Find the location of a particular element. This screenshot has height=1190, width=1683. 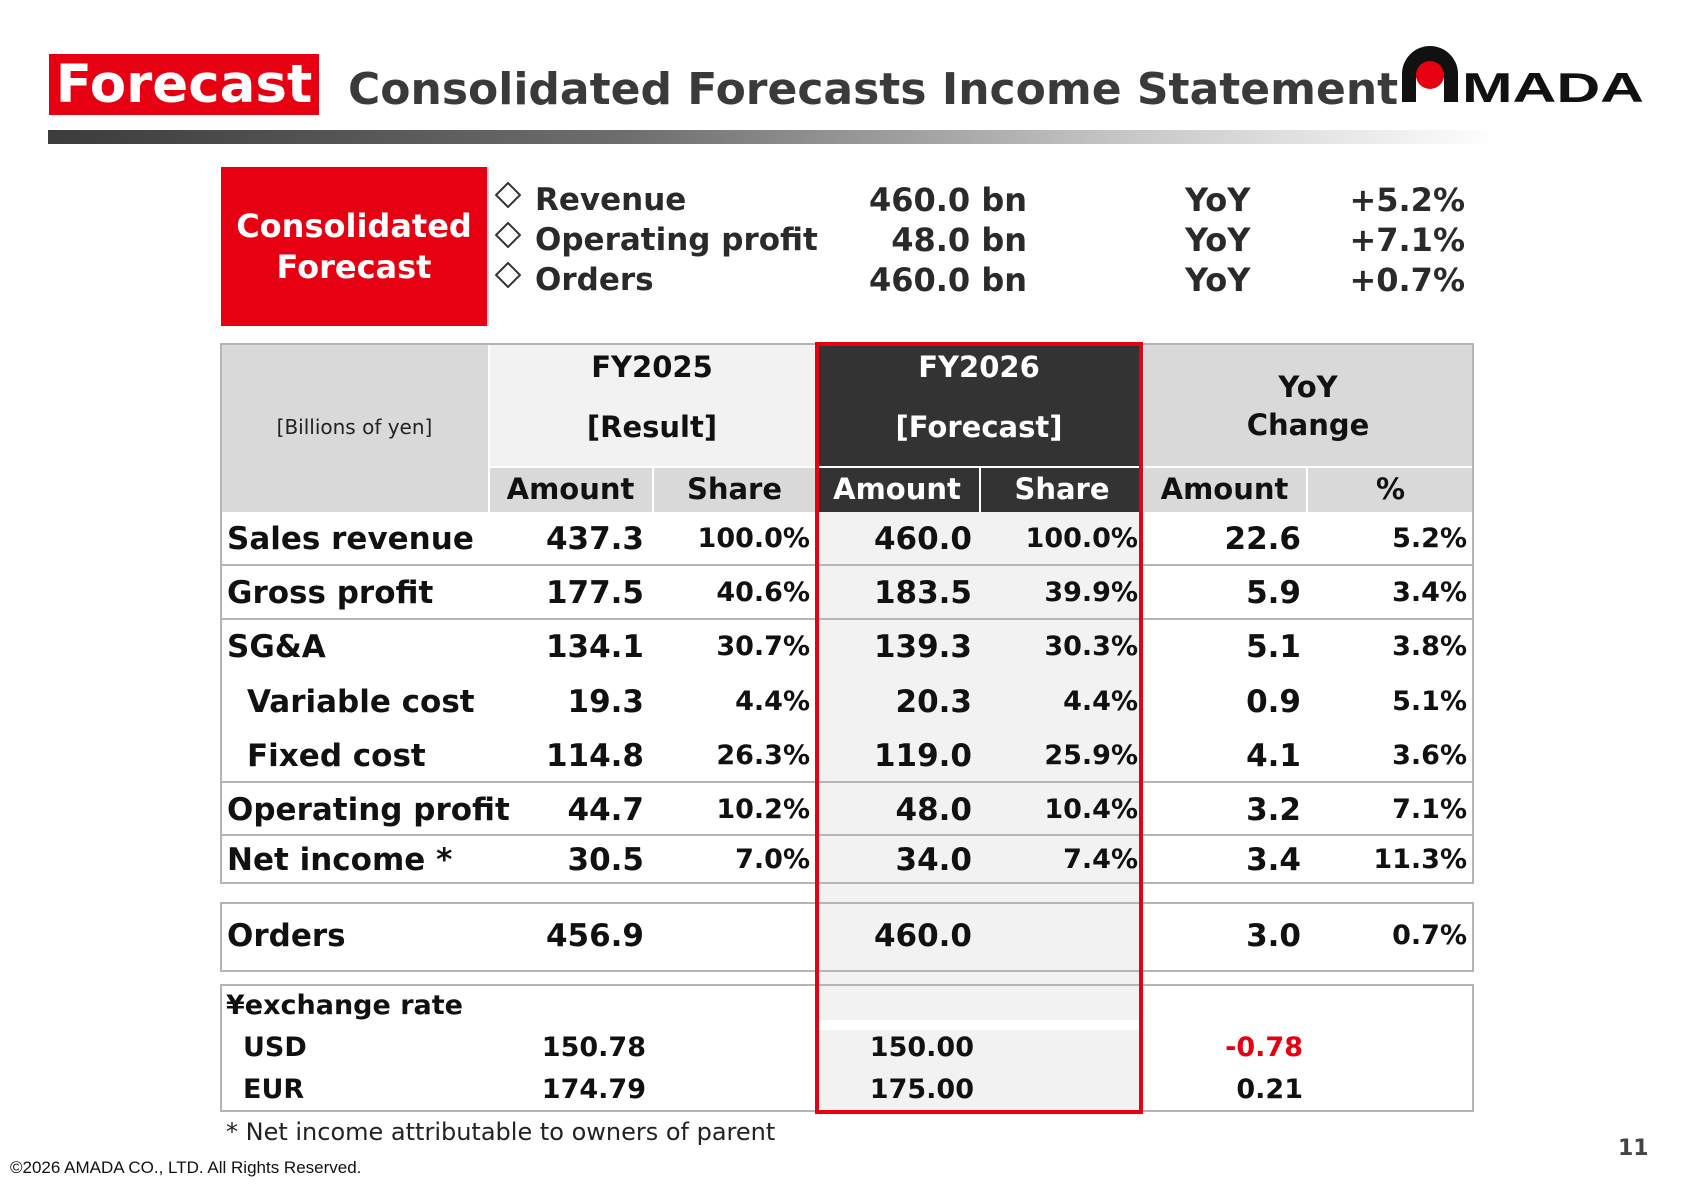

amada-logo: MADA is located at coordinates (1523, 77).